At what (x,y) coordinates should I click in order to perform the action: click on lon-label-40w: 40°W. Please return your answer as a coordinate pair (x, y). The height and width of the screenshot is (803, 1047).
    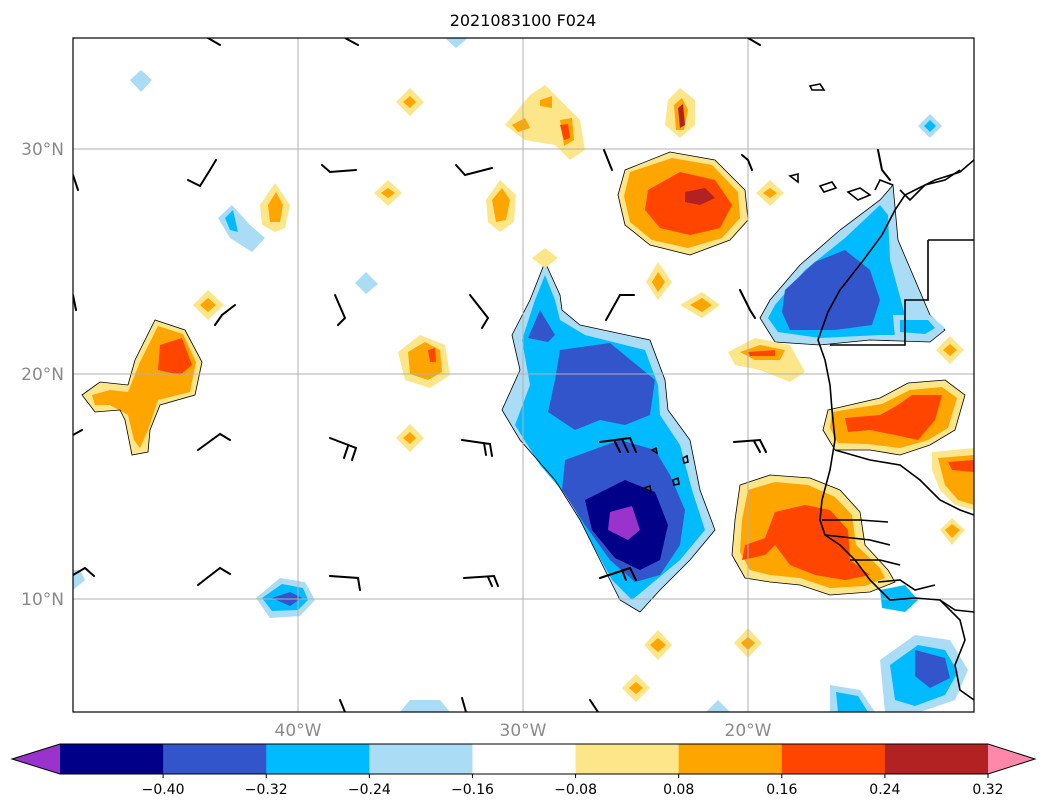
    Looking at the image, I should click on (298, 731).